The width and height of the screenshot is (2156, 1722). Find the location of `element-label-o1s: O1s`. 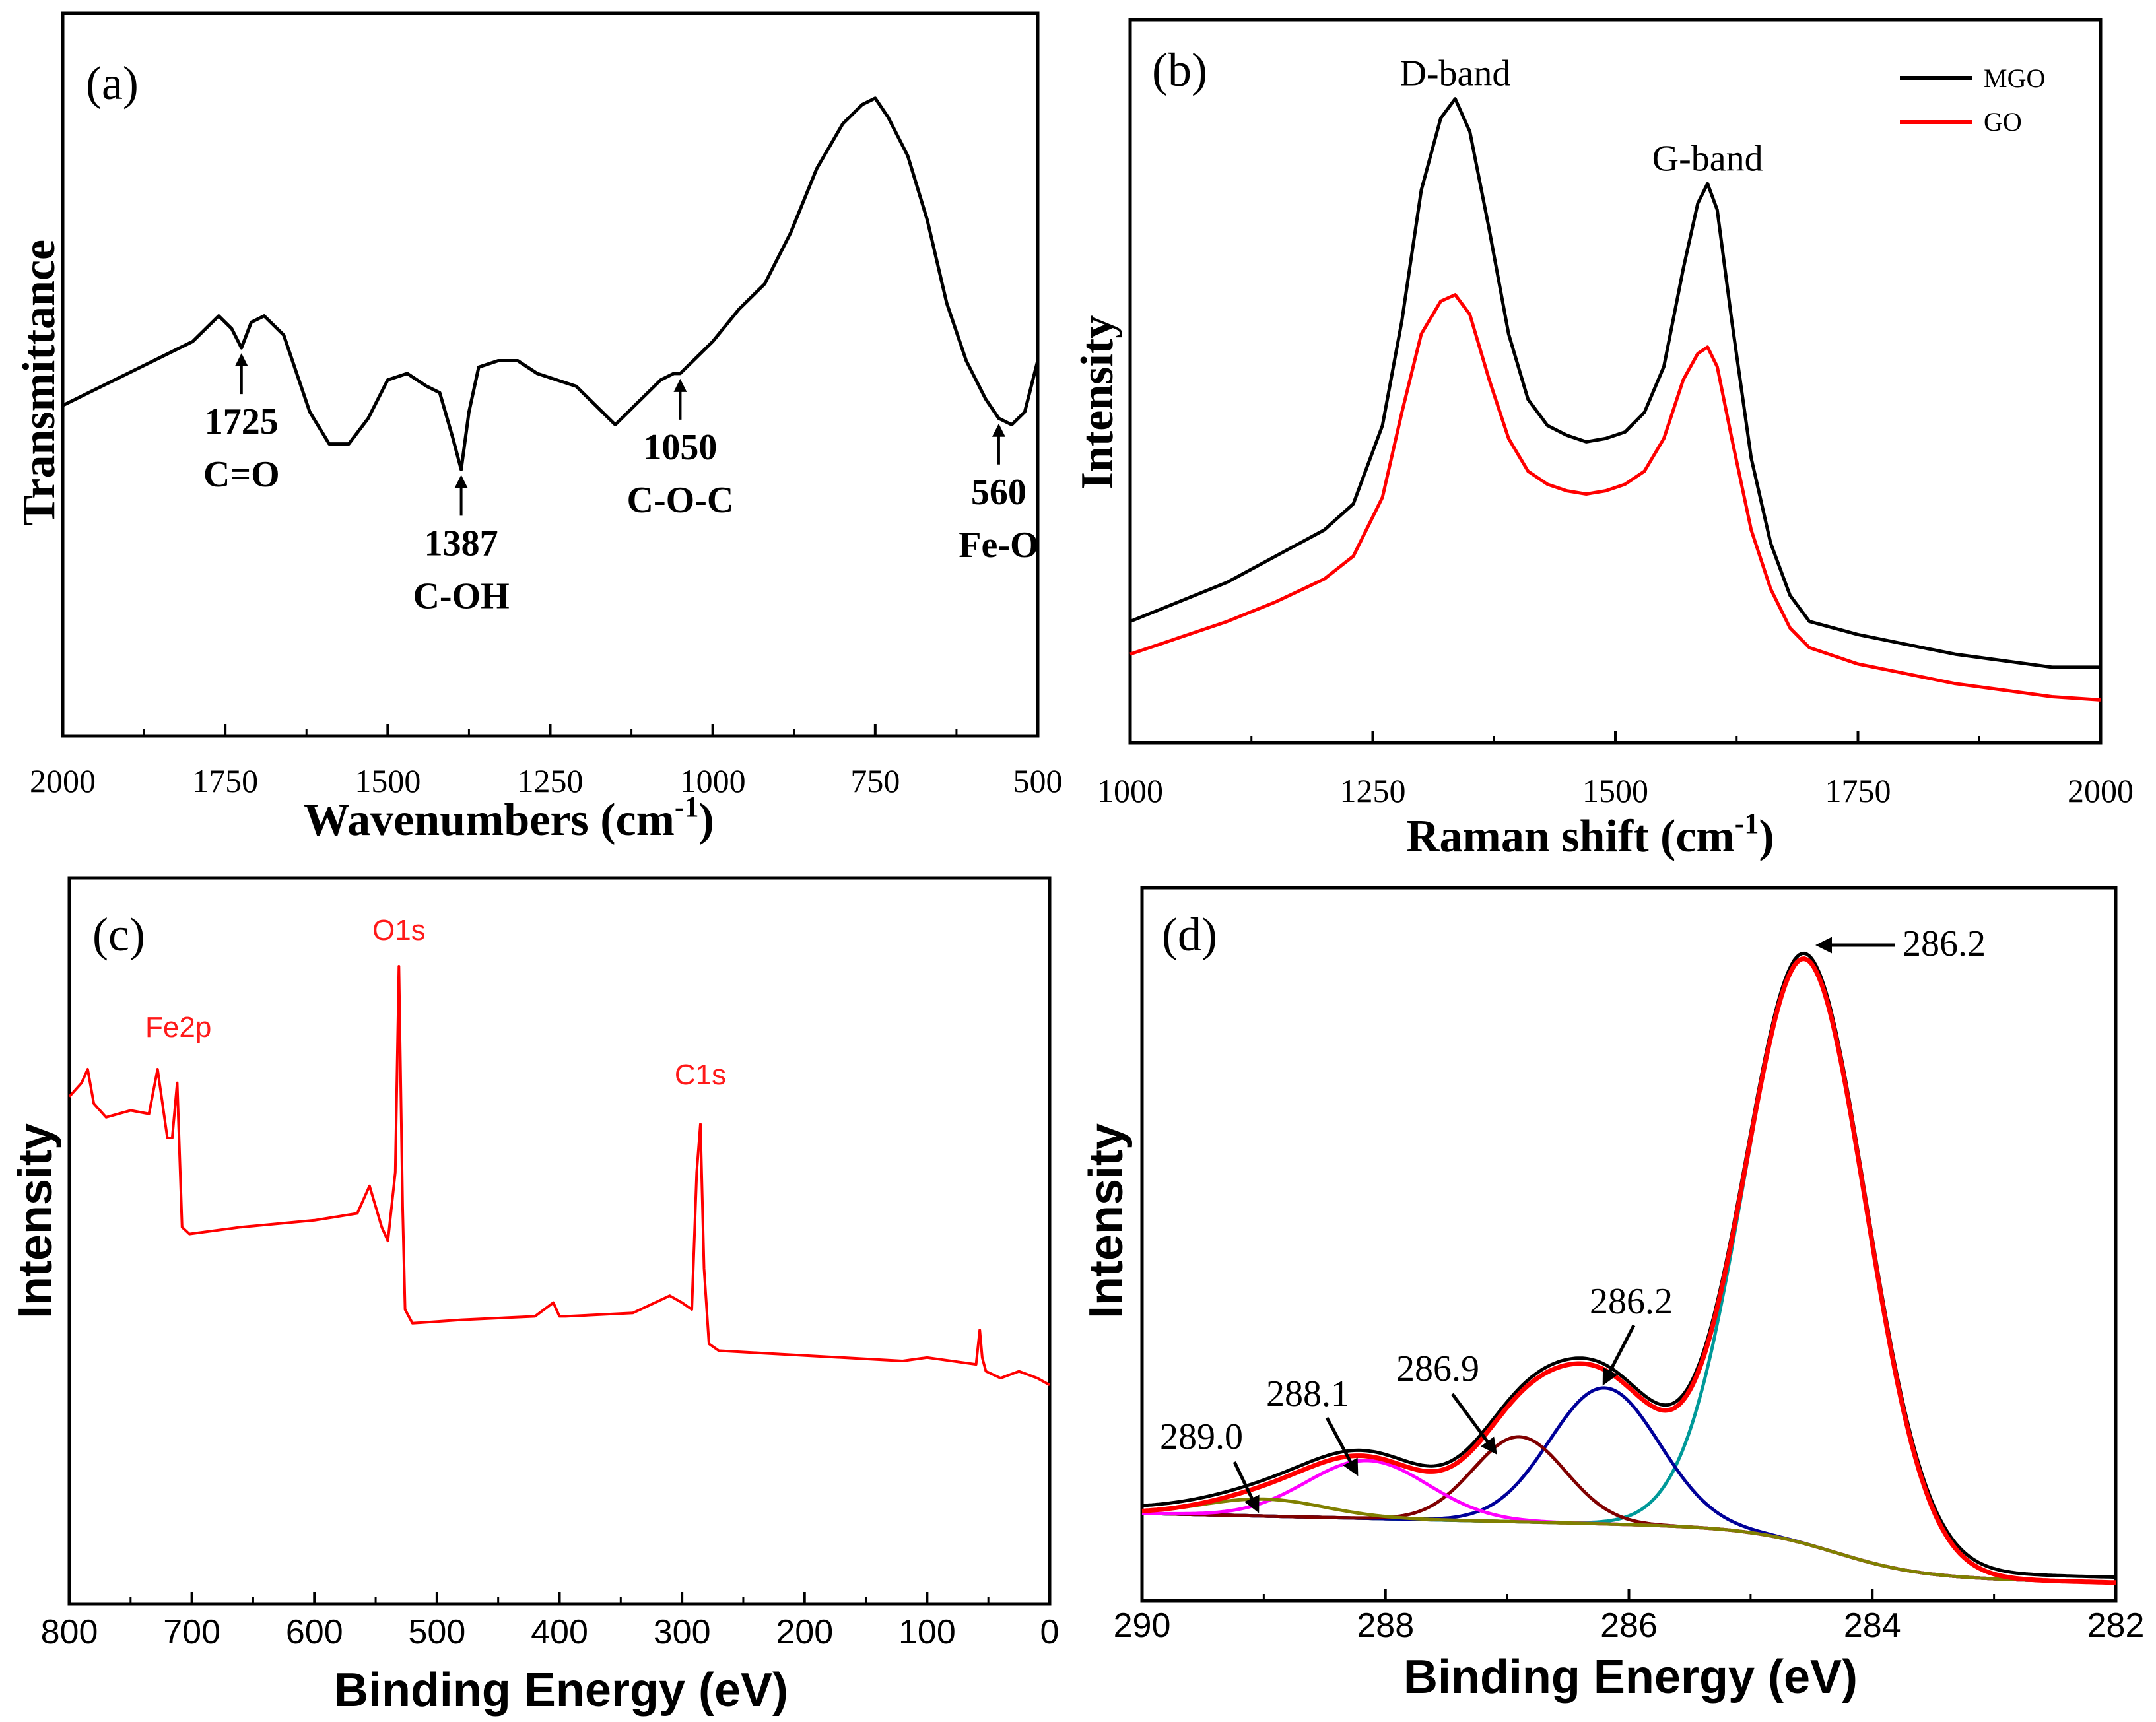

element-label-o1s: O1s is located at coordinates (399, 930).